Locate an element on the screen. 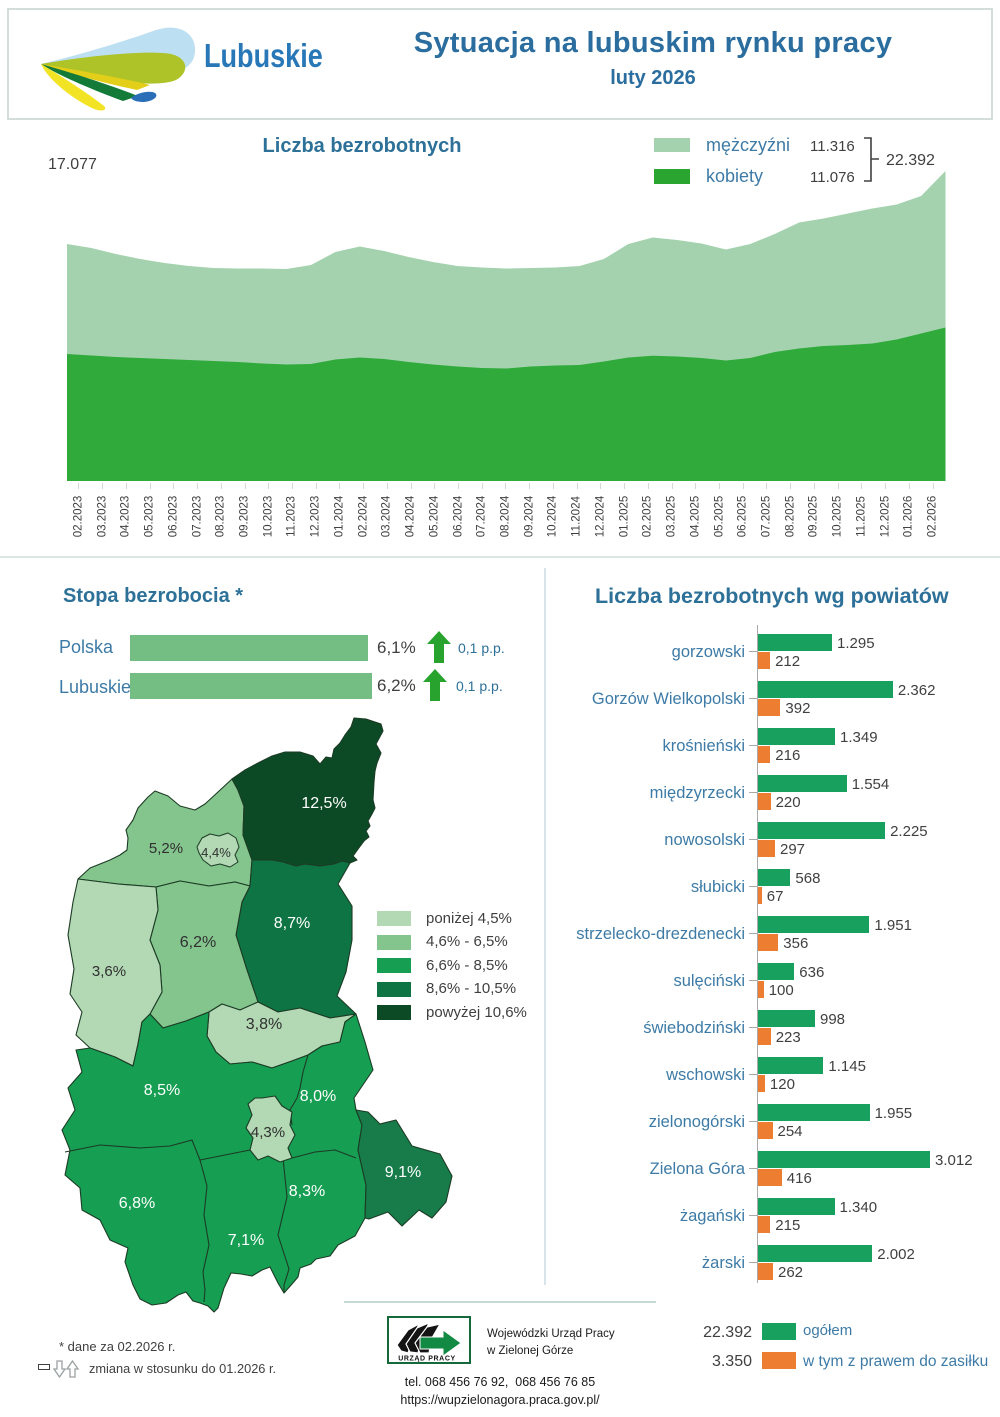  svg-text: 4,4% is located at coordinates (216, 852).